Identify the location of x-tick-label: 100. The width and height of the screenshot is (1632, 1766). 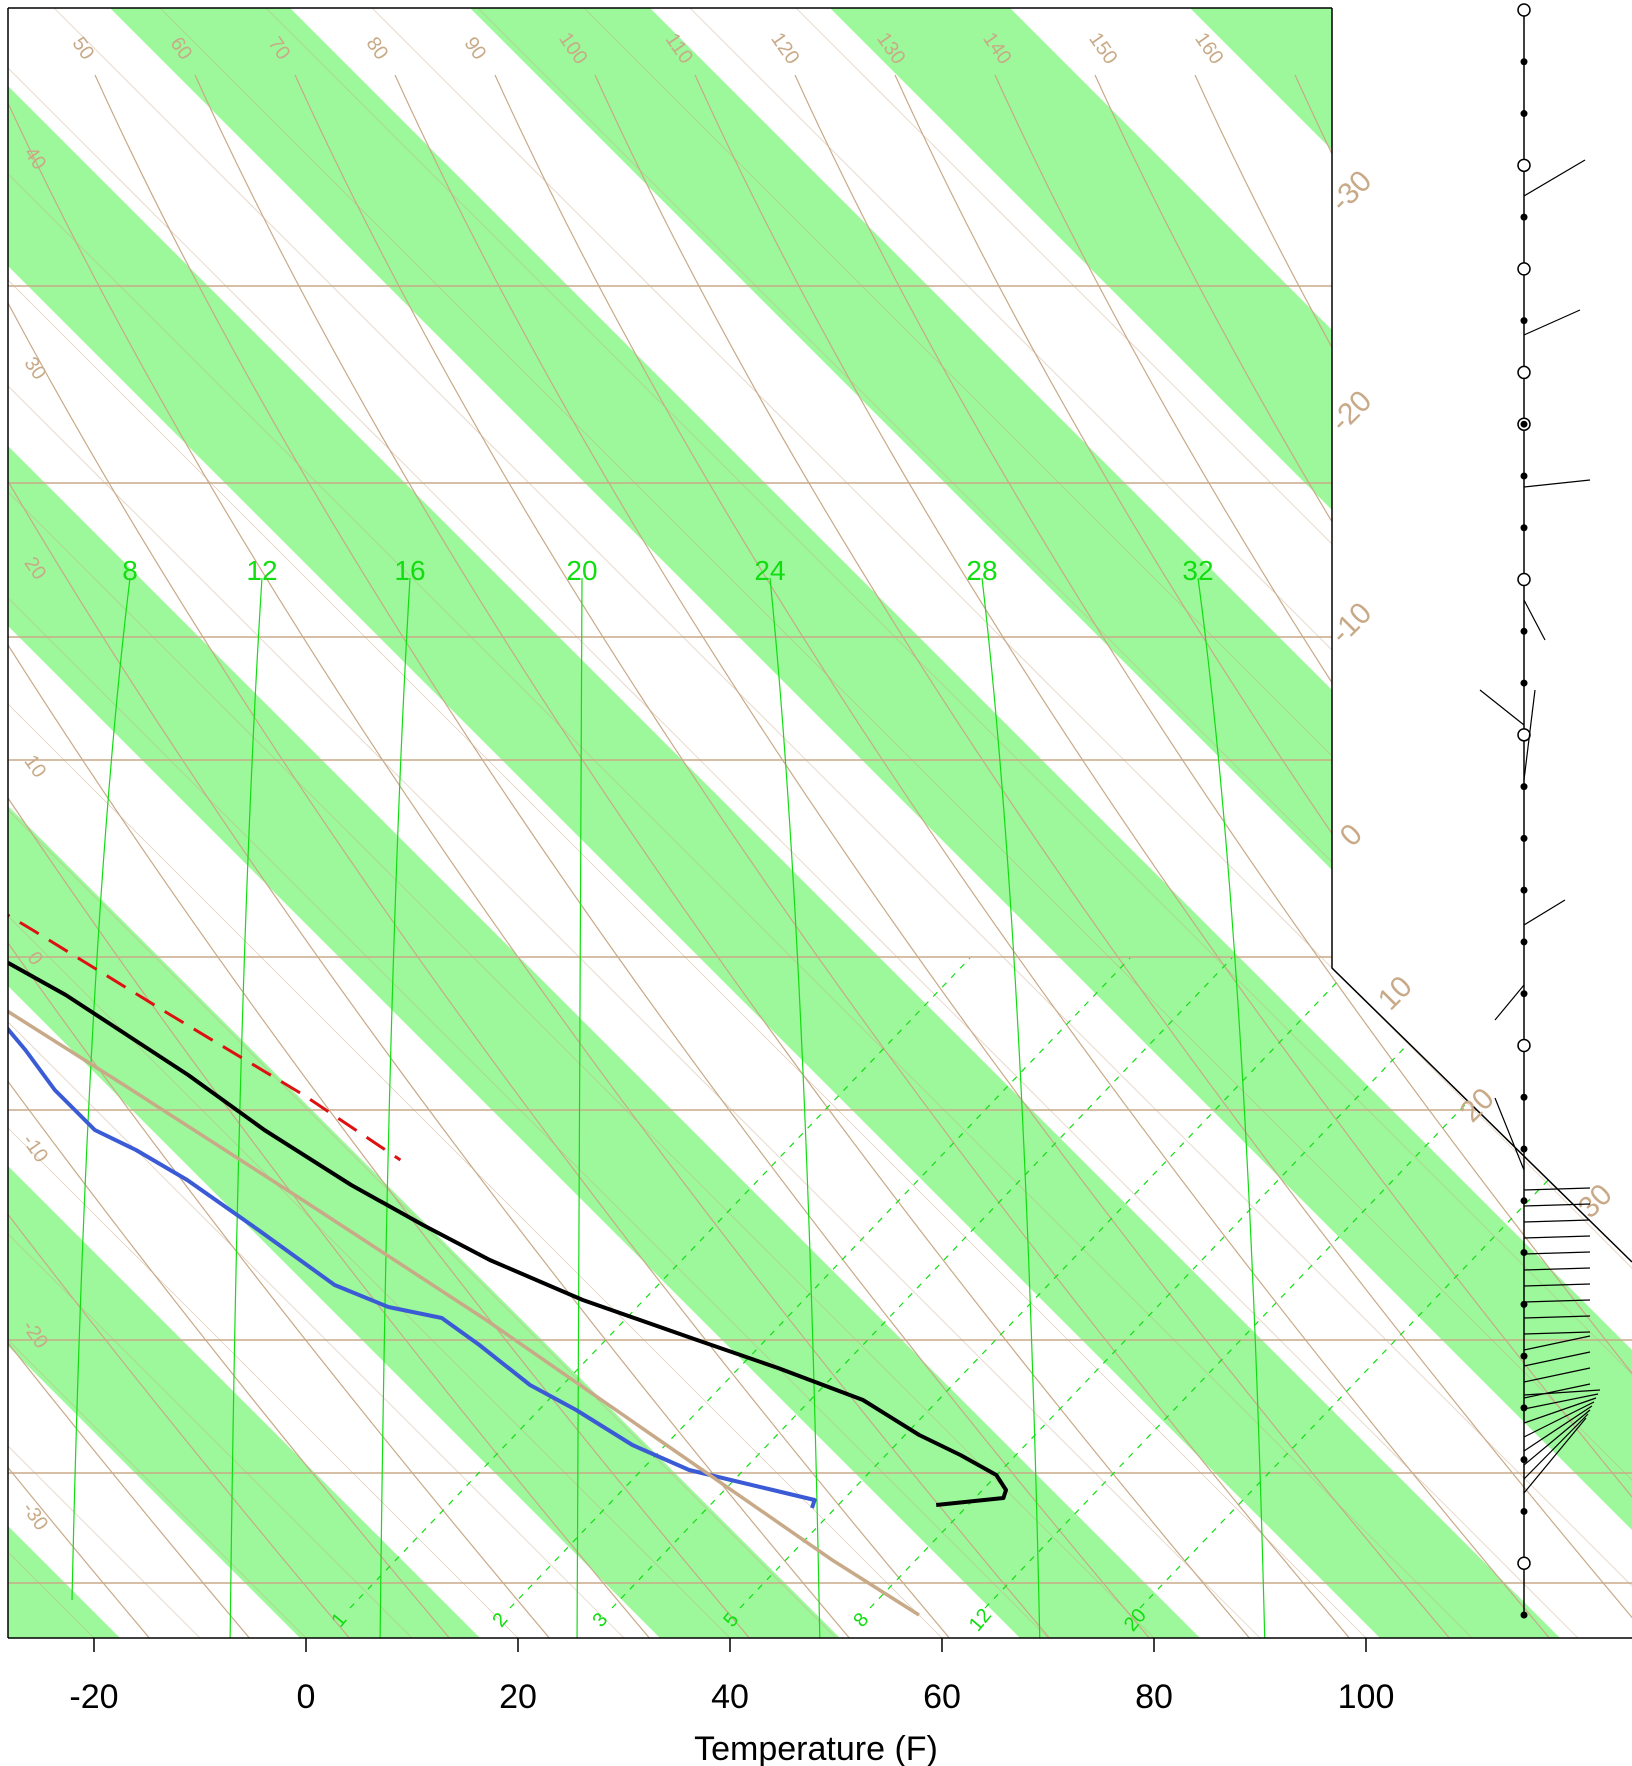
(1366, 1697).